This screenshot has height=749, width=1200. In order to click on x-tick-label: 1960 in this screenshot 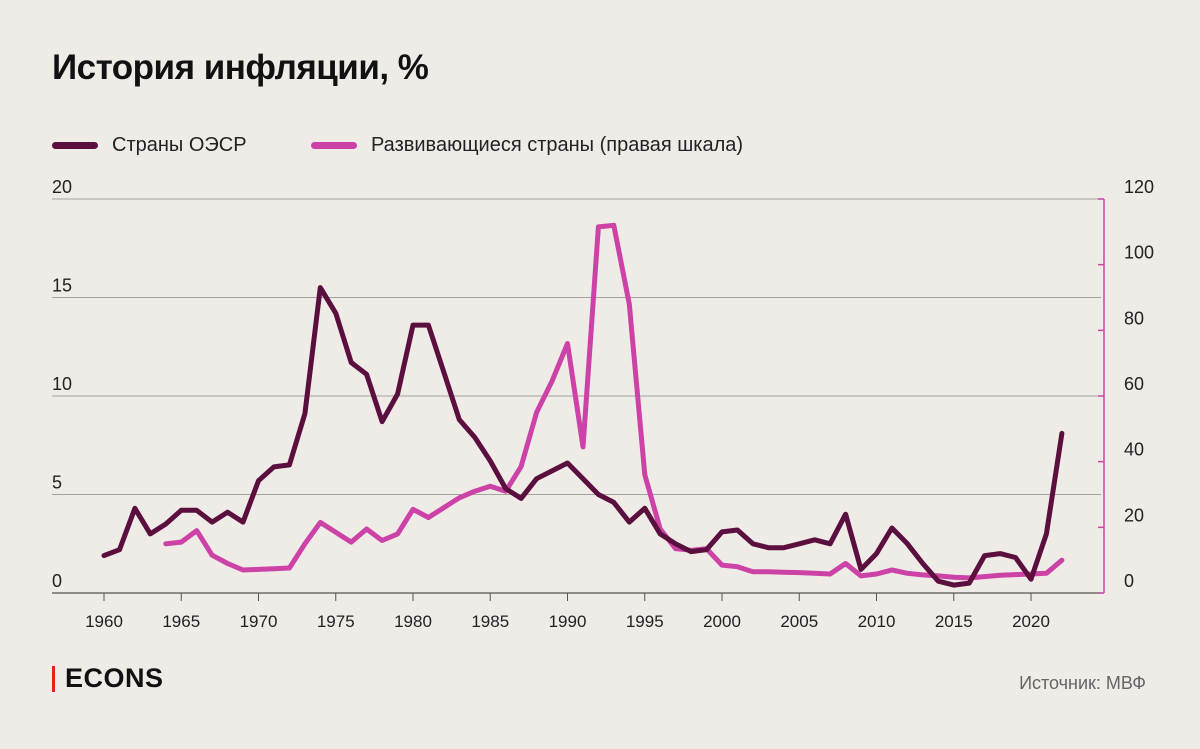, I will do `click(104, 621)`.